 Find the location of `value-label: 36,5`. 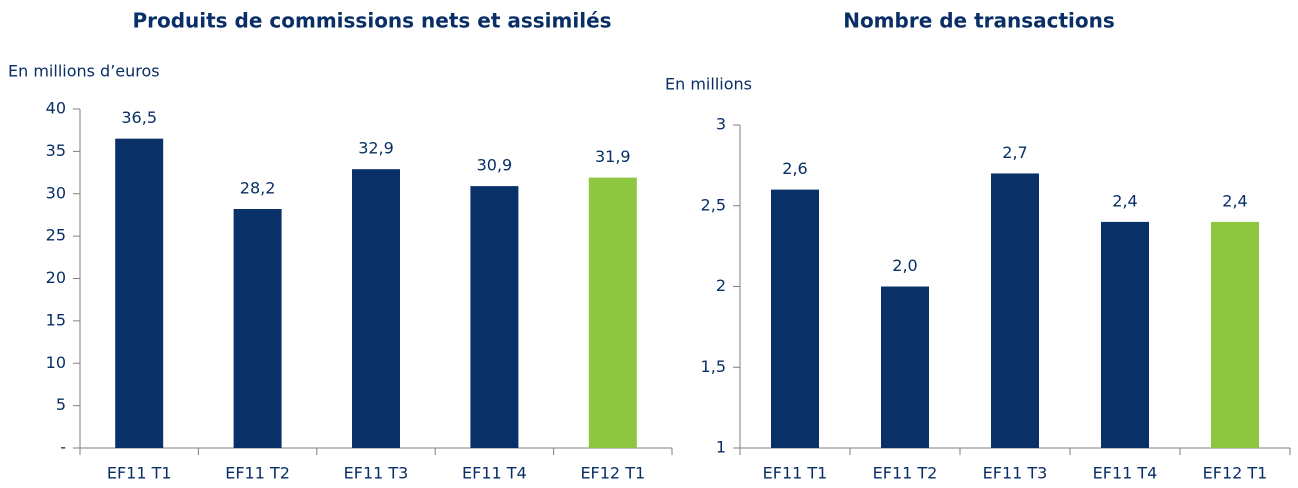

value-label: 36,5 is located at coordinates (139, 117).